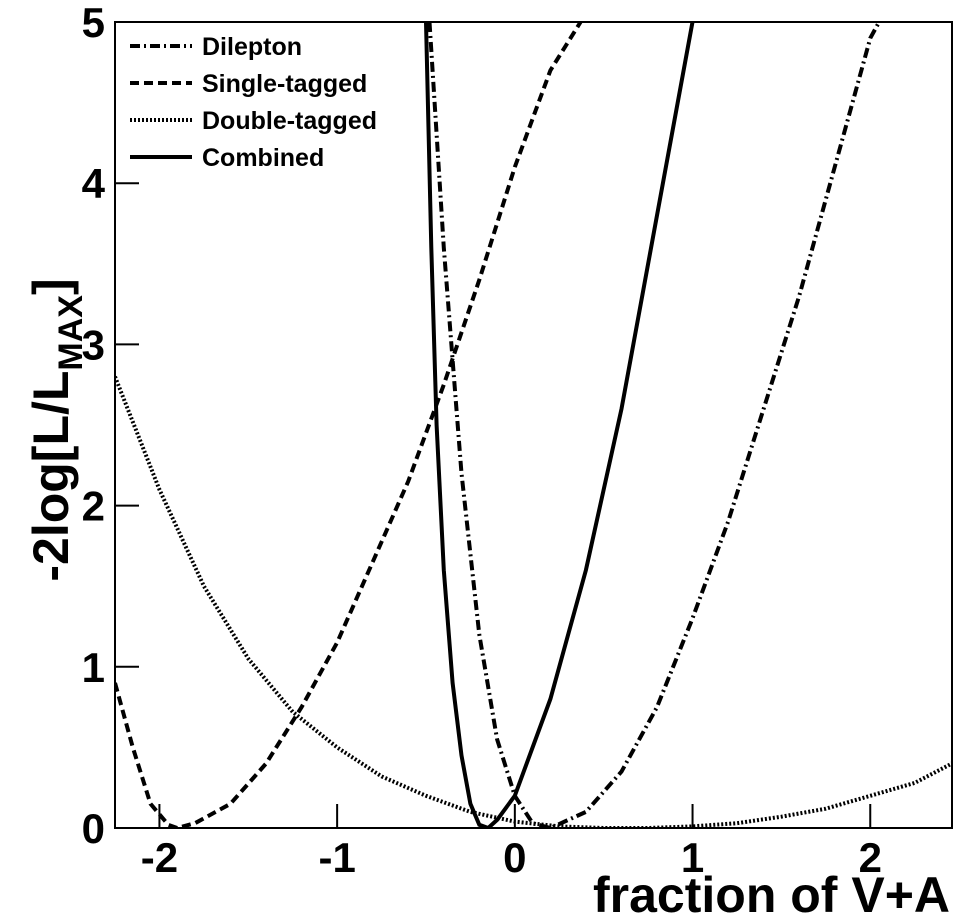 This screenshot has height=923, width=956. What do you see at coordinates (284, 84) in the screenshot?
I see `legend-label: Single-tagged` at bounding box center [284, 84].